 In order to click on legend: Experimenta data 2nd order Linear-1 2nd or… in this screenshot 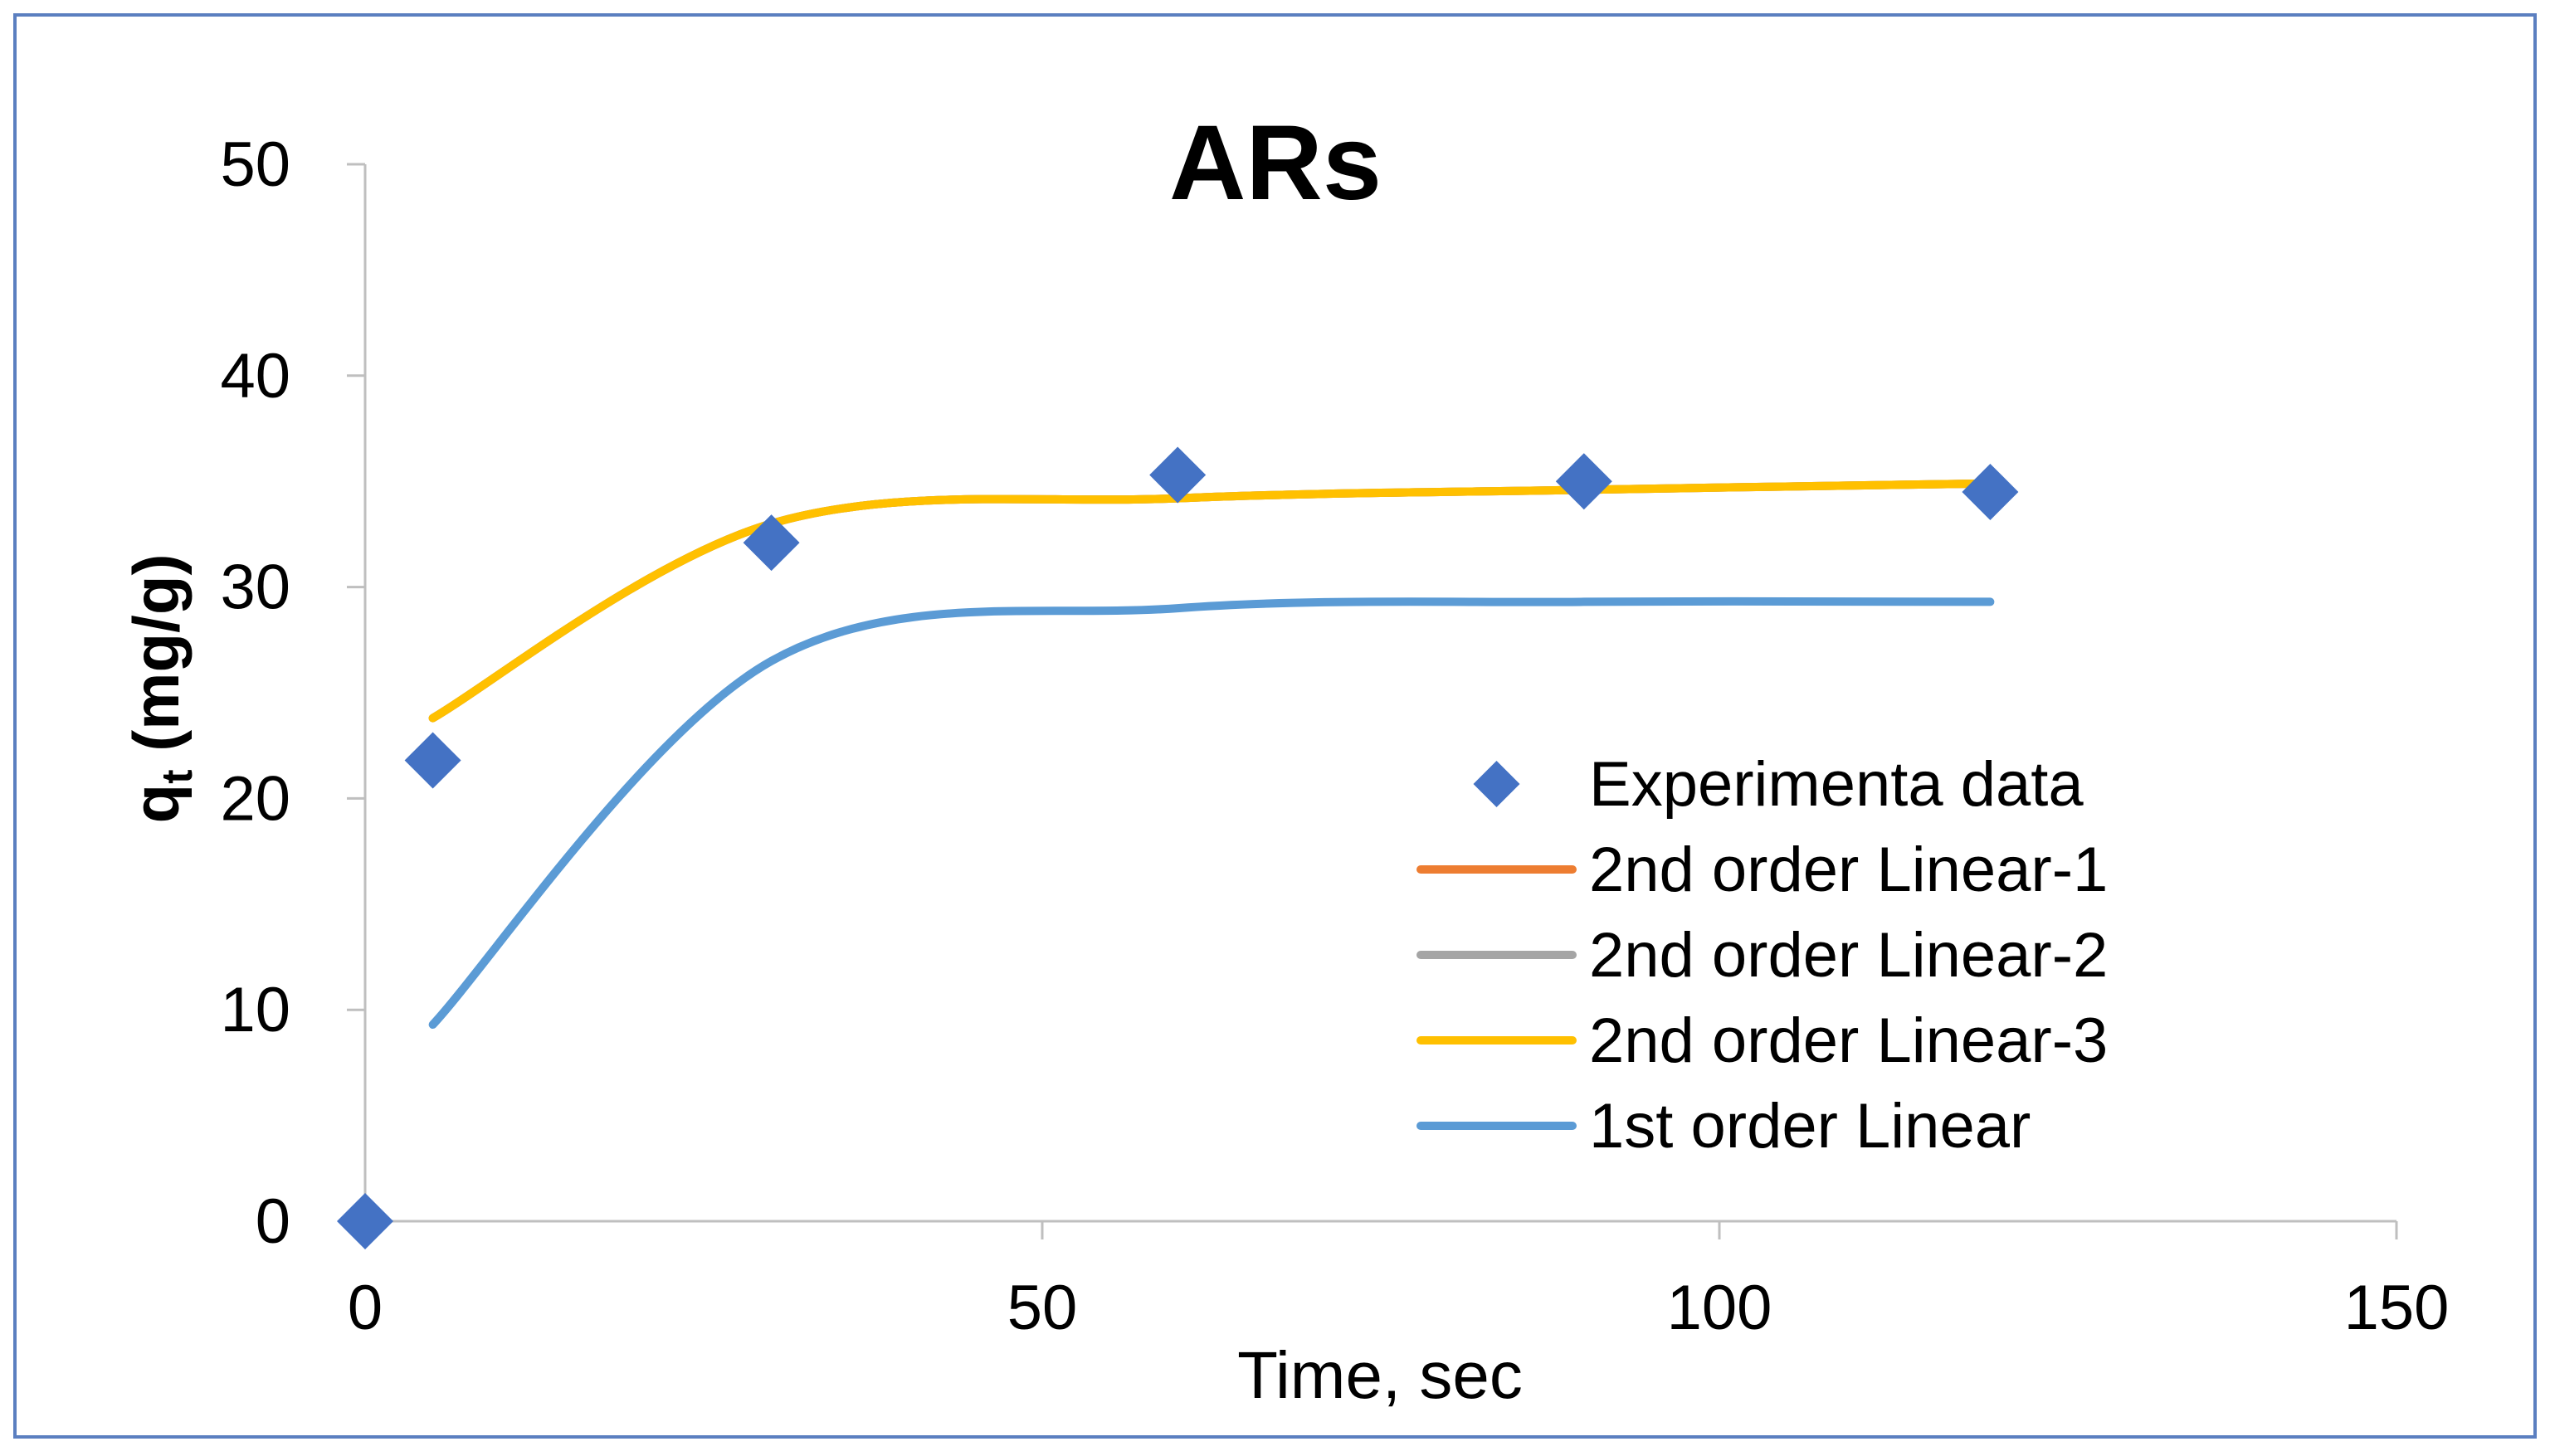, I will do `click(1762, 955)`.